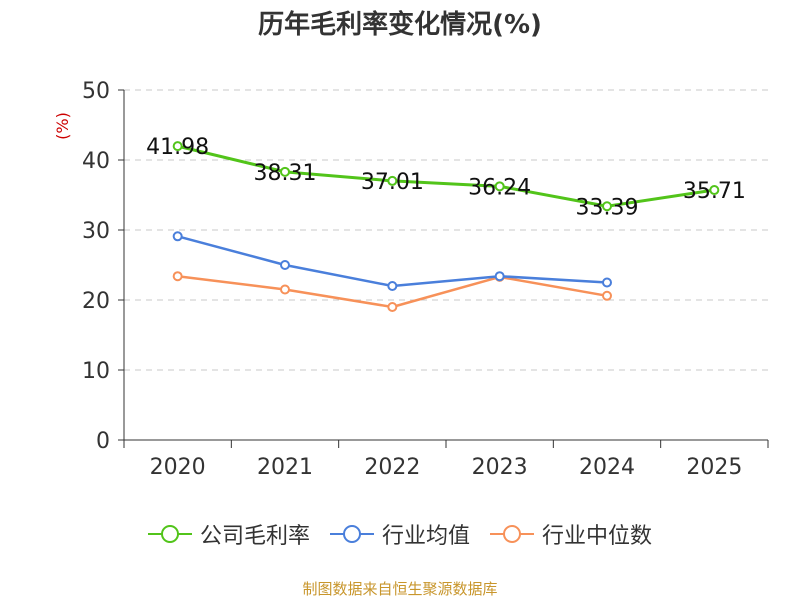 The height and width of the screenshot is (600, 800). What do you see at coordinates (96, 161) in the screenshot?
I see `y-tick-label: 40` at bounding box center [96, 161].